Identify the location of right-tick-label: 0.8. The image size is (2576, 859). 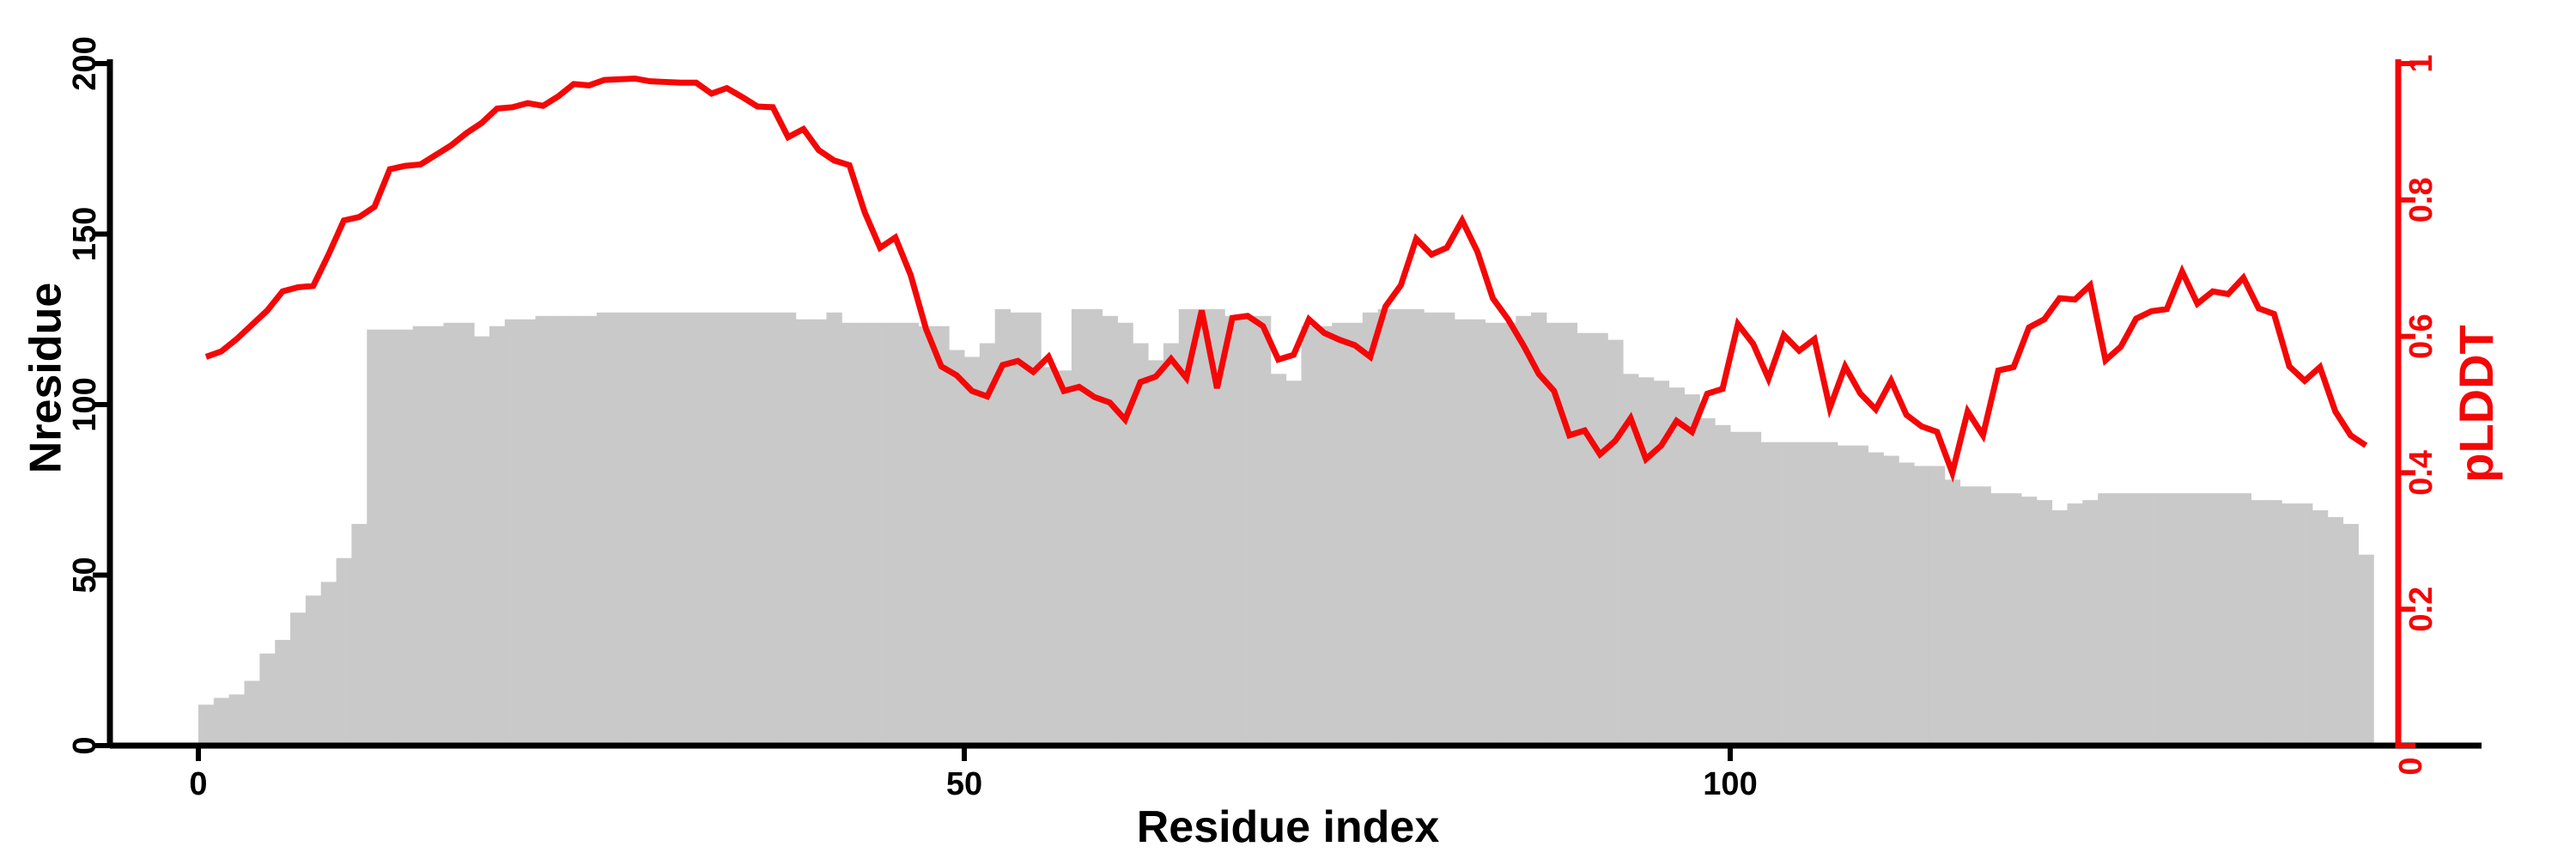
(2421, 200).